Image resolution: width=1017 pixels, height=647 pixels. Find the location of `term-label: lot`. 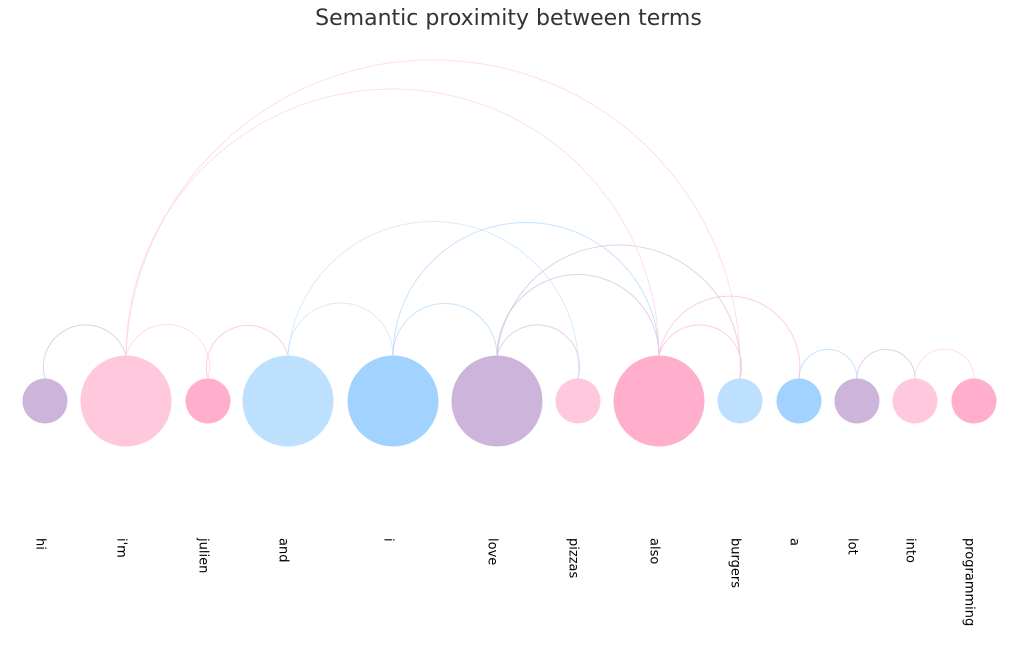

term-label: lot is located at coordinates (852, 546).